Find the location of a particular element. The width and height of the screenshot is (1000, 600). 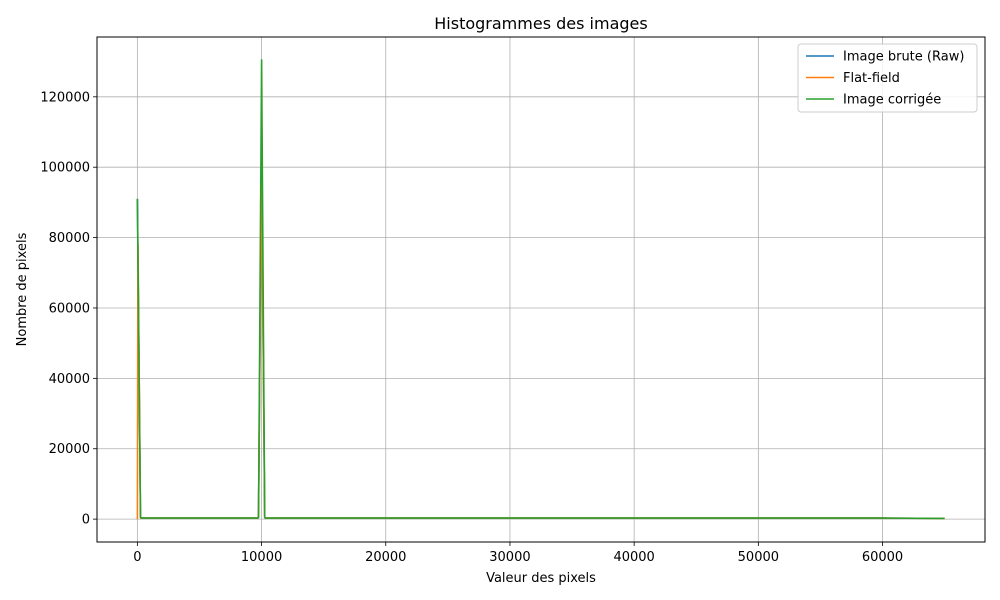

y-axis-ticks: 0 20000 40000 60000 80000 100000 120000 is located at coordinates (68, 309).